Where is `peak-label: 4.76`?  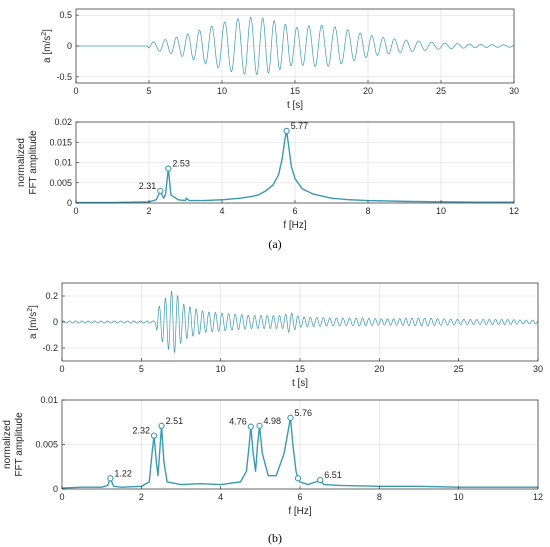
peak-label: 4.76 is located at coordinates (238, 422).